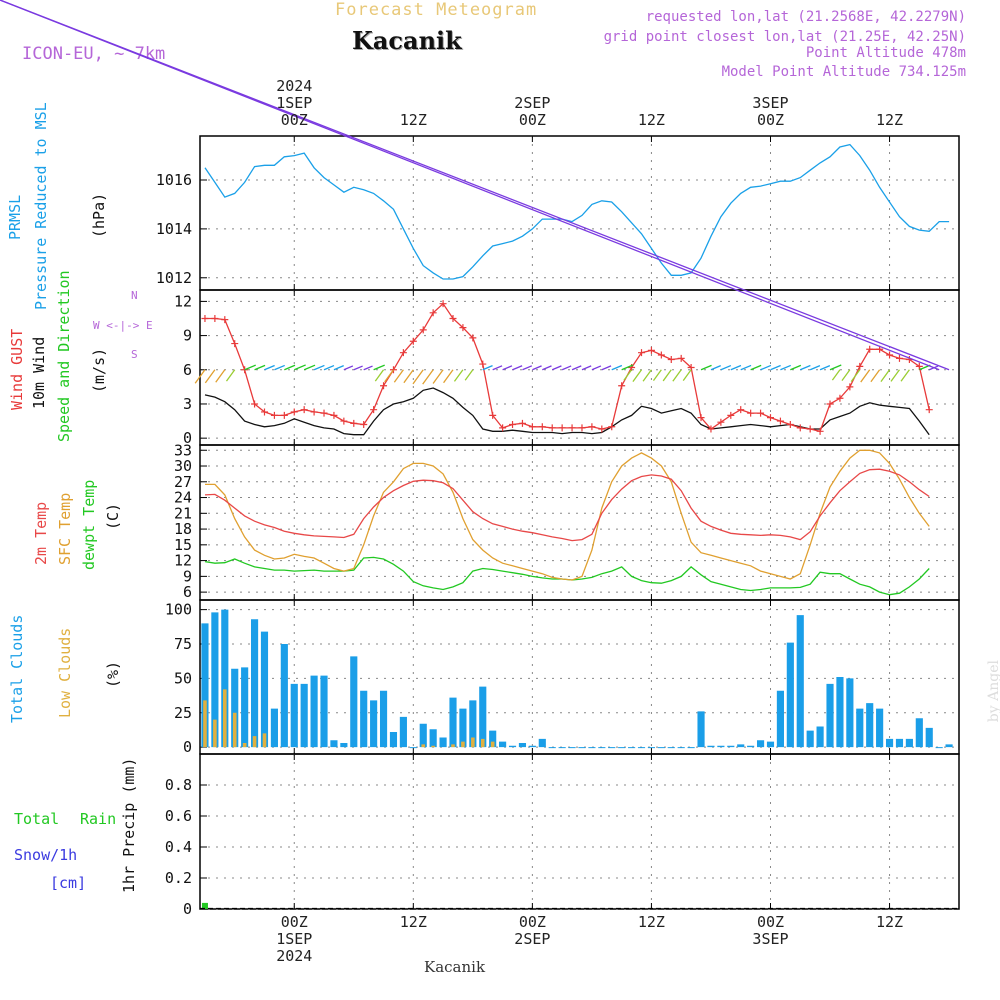 The width and height of the screenshot is (1000, 1000). I want to click on precip-tick-label: 0.2, so click(178, 878).